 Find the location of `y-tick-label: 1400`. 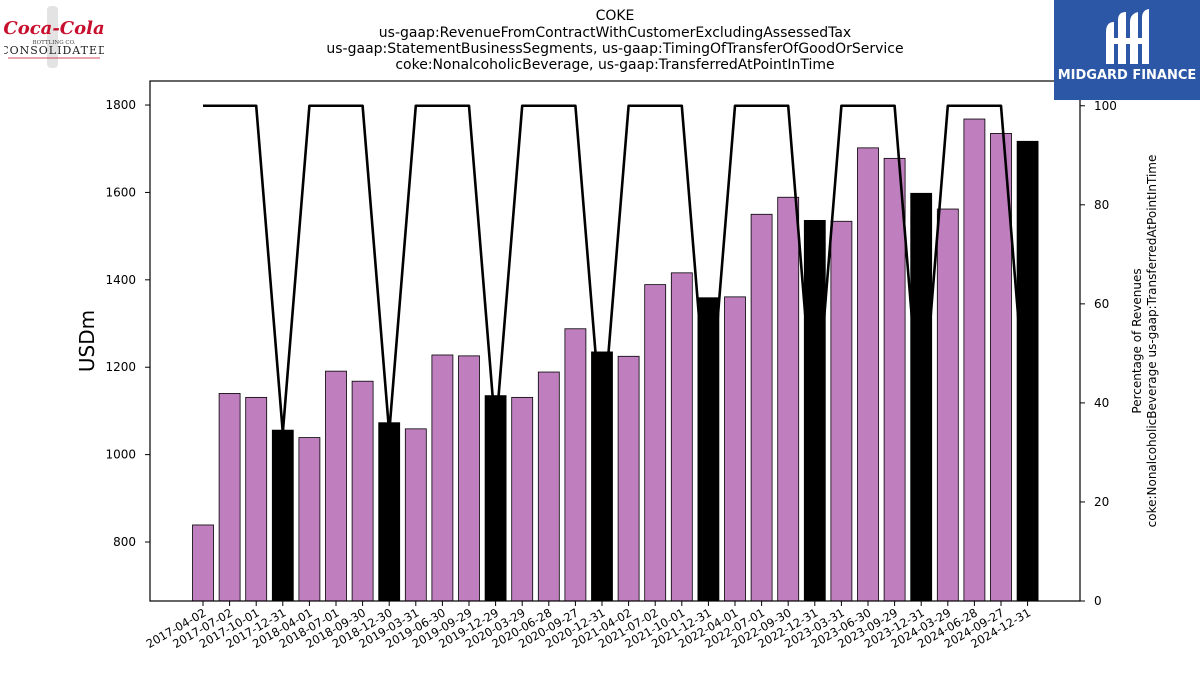

y-tick-label: 1400 is located at coordinates (120, 280).